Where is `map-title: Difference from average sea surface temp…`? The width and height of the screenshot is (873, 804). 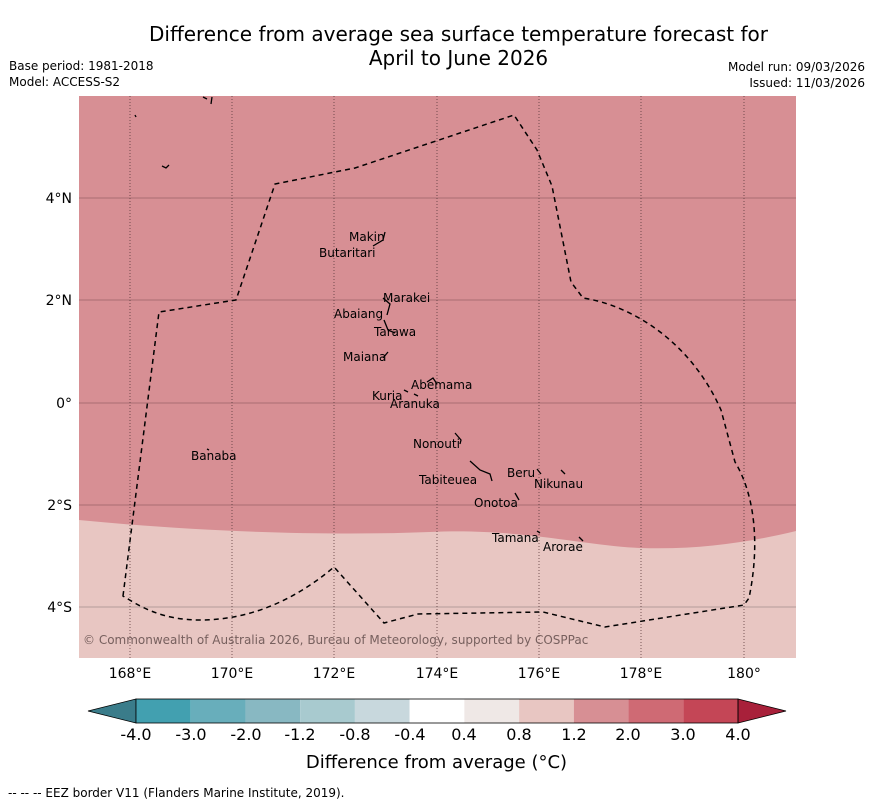
map-title: Difference from average sea surface temp… is located at coordinates (458, 46).